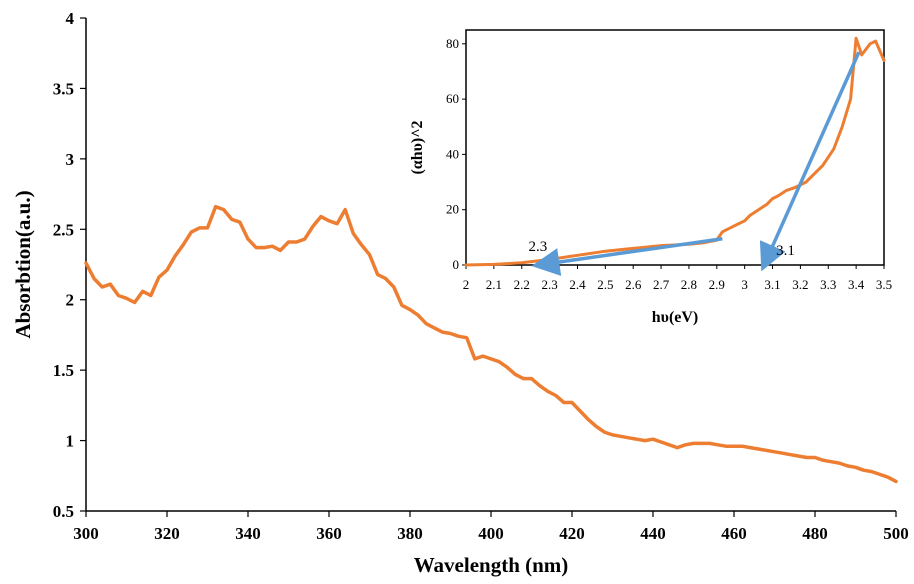 Image resolution: width=914 pixels, height=584 pixels. Describe the element at coordinates (452, 209) in the screenshot. I see `inset-y-tick-label: 20` at that location.